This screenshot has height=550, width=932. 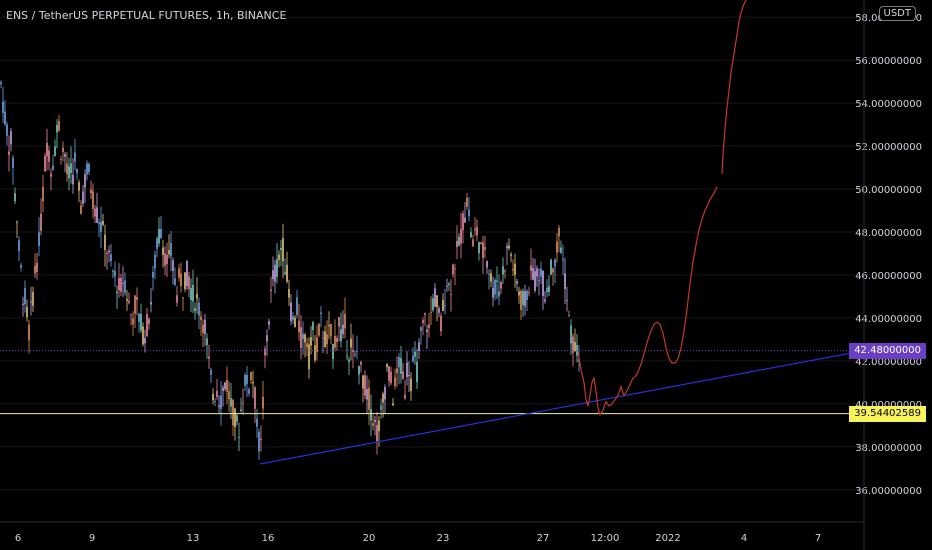 What do you see at coordinates (888, 147) in the screenshot?
I see `price-tick-label: 52.00000000` at bounding box center [888, 147].